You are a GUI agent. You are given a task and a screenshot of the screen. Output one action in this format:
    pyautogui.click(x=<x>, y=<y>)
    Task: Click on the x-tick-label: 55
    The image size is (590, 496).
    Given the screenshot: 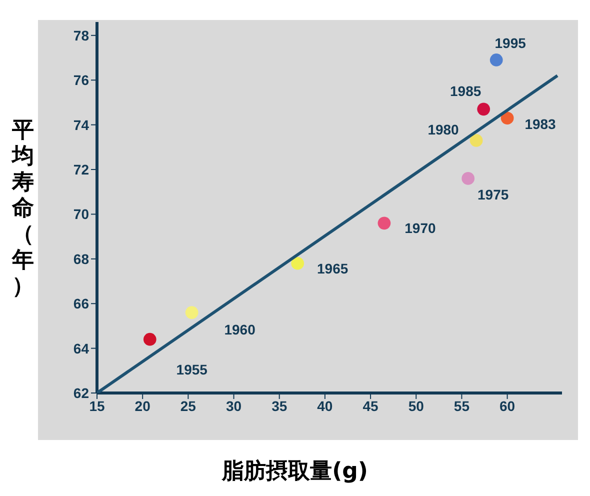 What is the action you would take?
    pyautogui.click(x=462, y=406)
    